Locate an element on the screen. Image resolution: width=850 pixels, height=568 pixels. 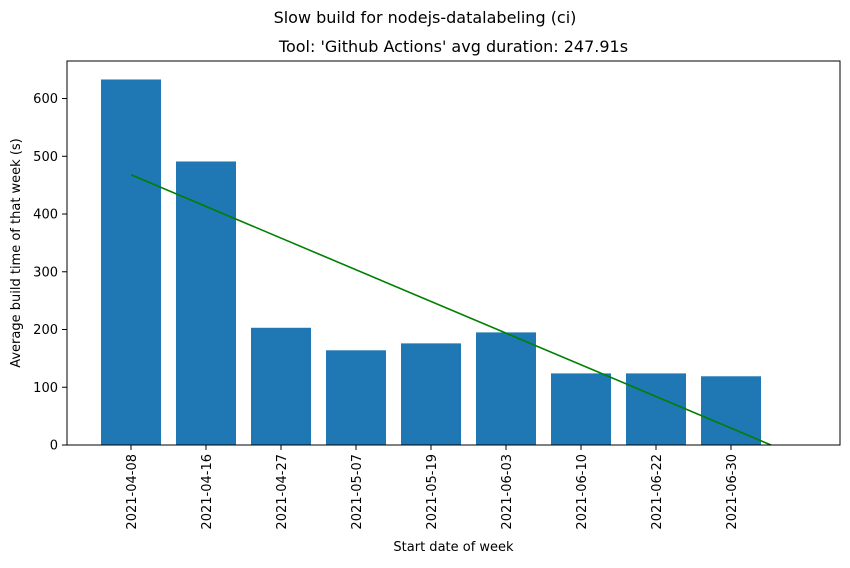
y-tick-label: 500 is located at coordinates (45, 157).